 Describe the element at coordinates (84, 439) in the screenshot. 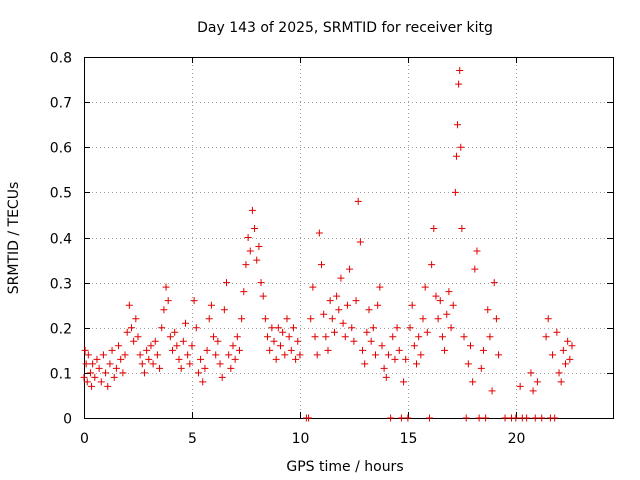

I see `x-tick-label: 0` at that location.